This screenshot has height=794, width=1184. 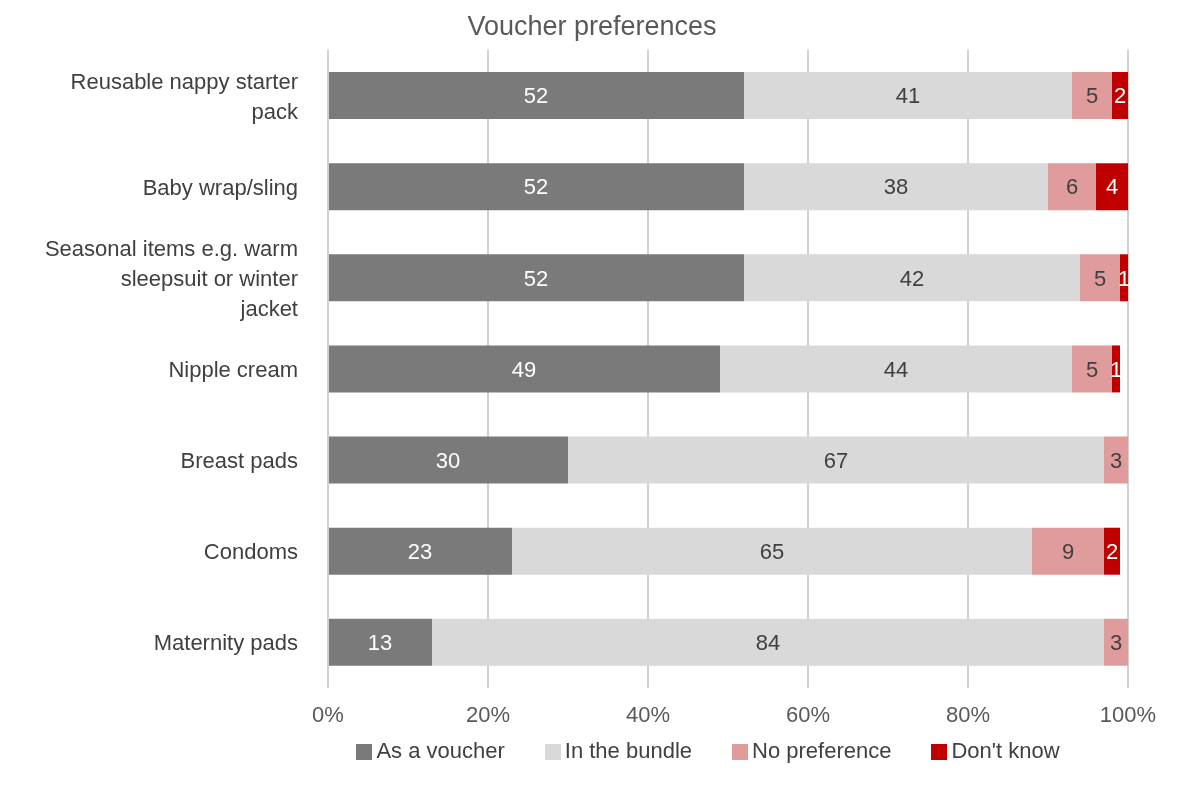 I want to click on legend-label: Don't know, so click(x=1005, y=750).